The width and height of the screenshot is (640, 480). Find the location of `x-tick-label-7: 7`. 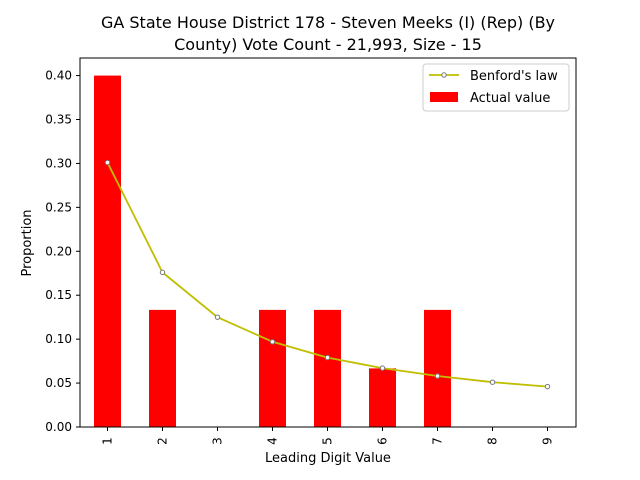

x-tick-label-7: 7 is located at coordinates (438, 441).